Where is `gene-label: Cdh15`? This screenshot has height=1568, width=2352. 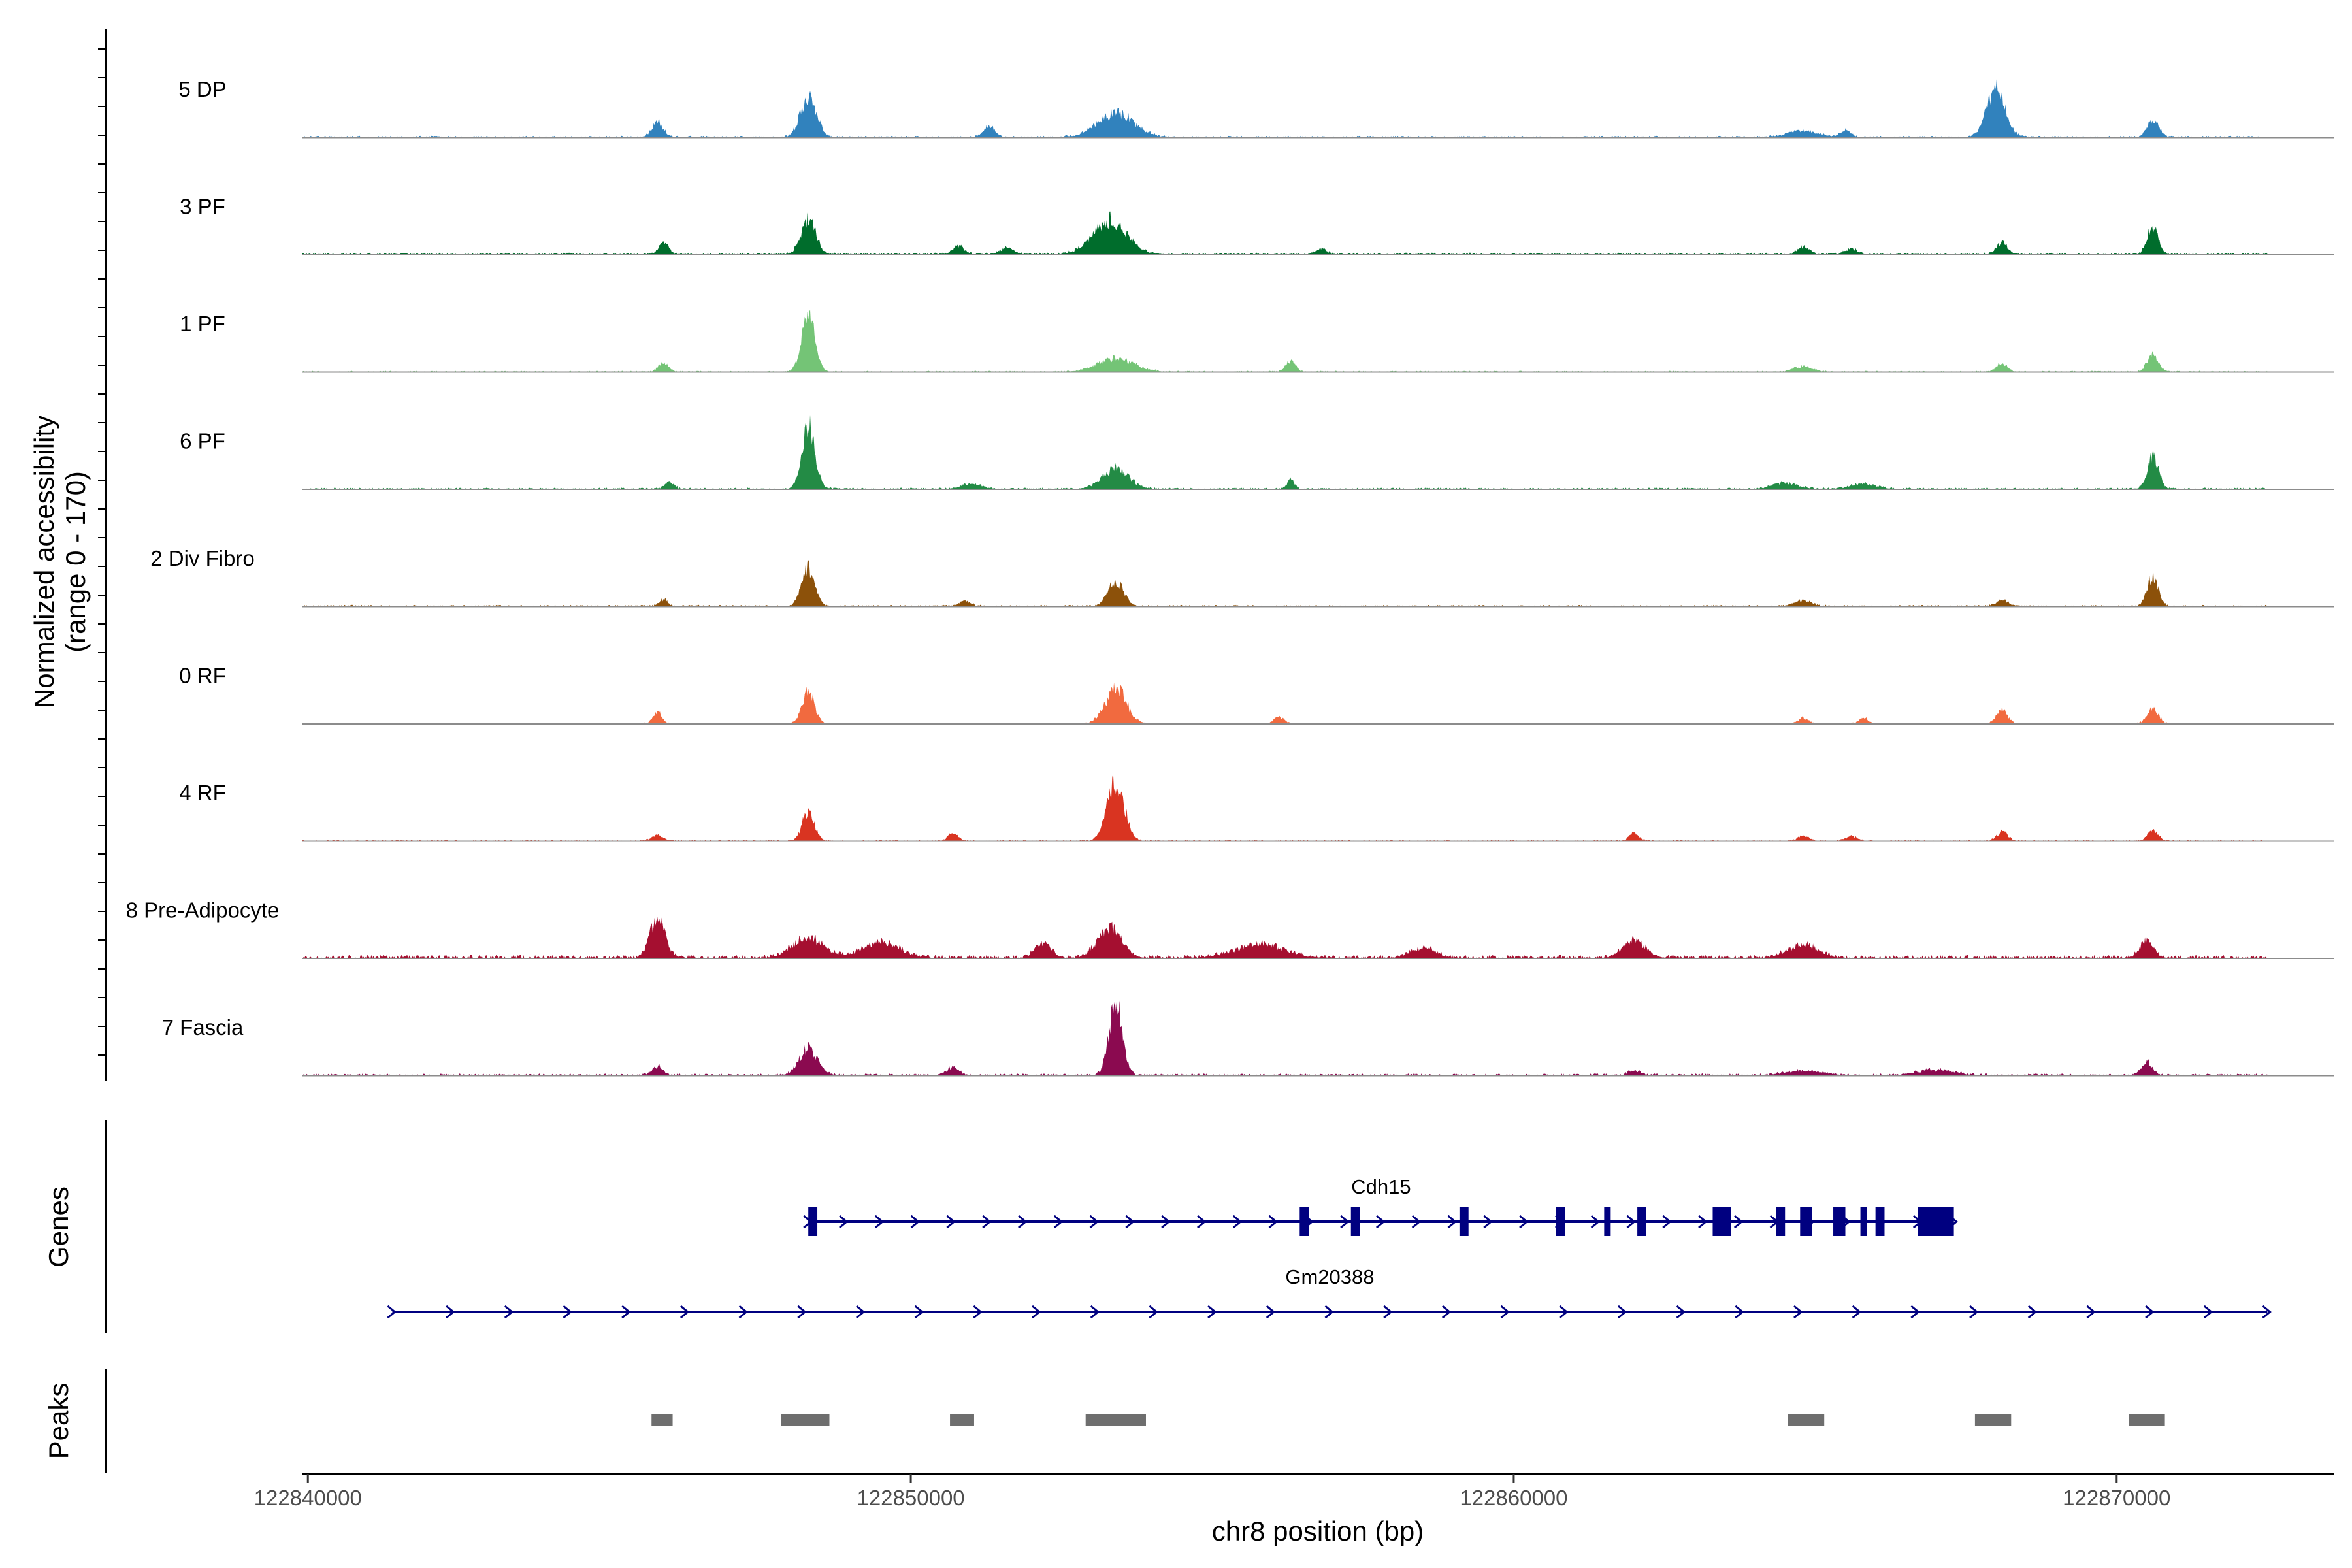
gene-label: Cdh15 is located at coordinates (1381, 1186).